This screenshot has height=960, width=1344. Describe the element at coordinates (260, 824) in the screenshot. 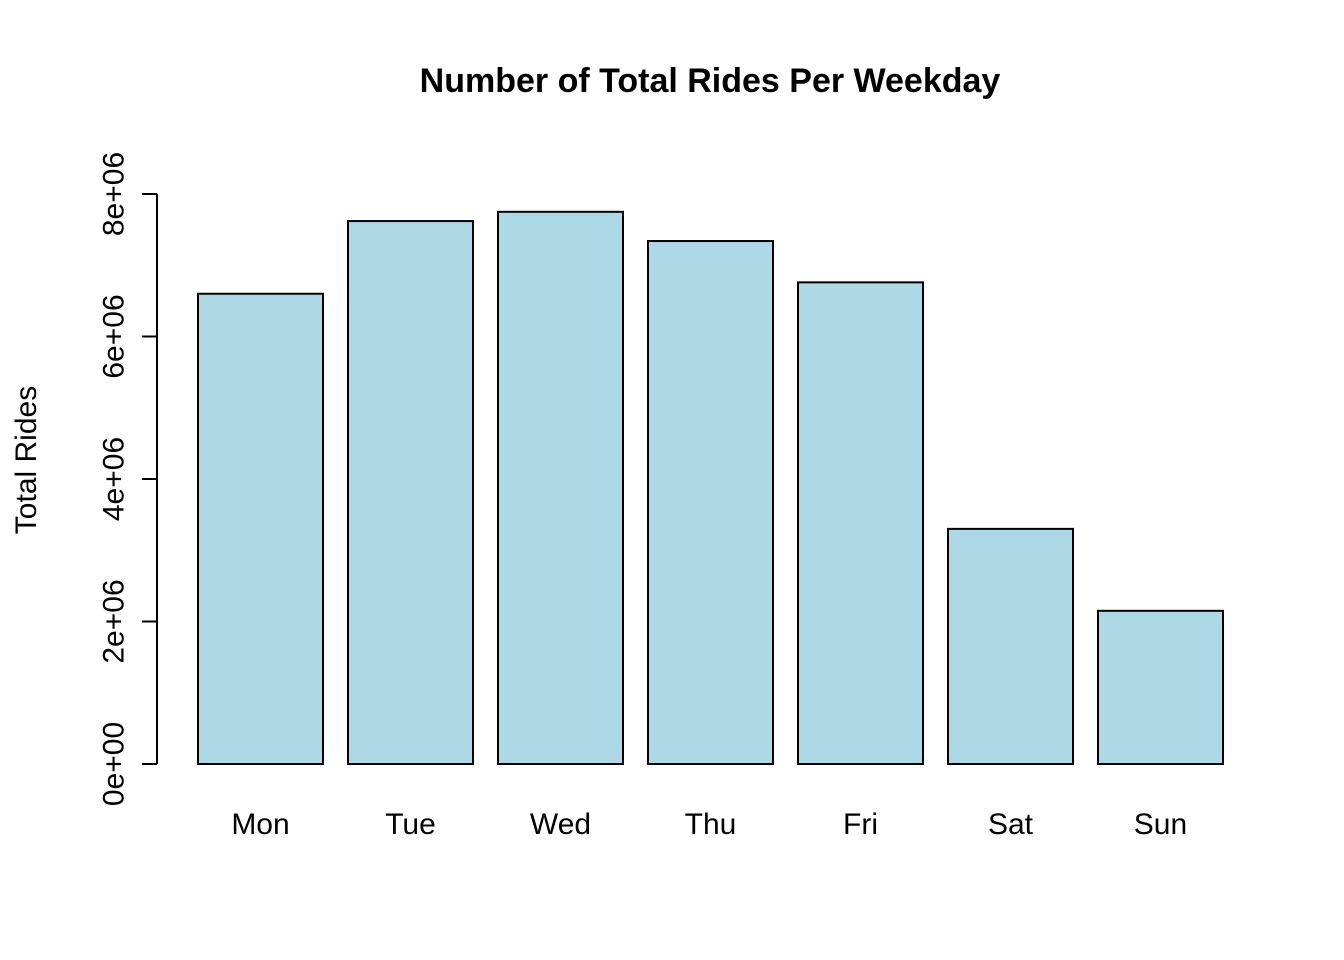

I see `x-tick-label-mon: Mon` at that location.